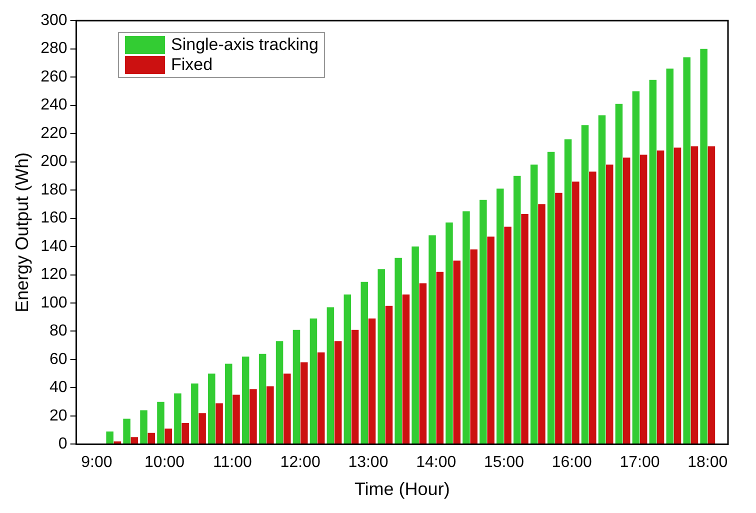 The height and width of the screenshot is (513, 756). I want to click on x-tick-label: 16:00, so click(572, 463).